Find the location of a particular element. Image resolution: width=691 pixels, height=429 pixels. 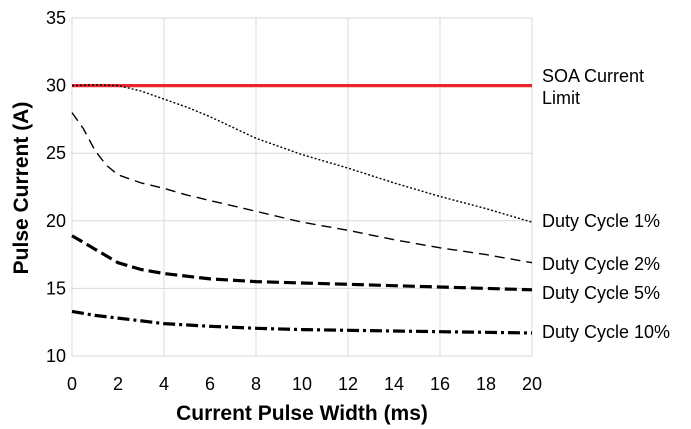

series-label-line: SOA Current is located at coordinates (593, 76).